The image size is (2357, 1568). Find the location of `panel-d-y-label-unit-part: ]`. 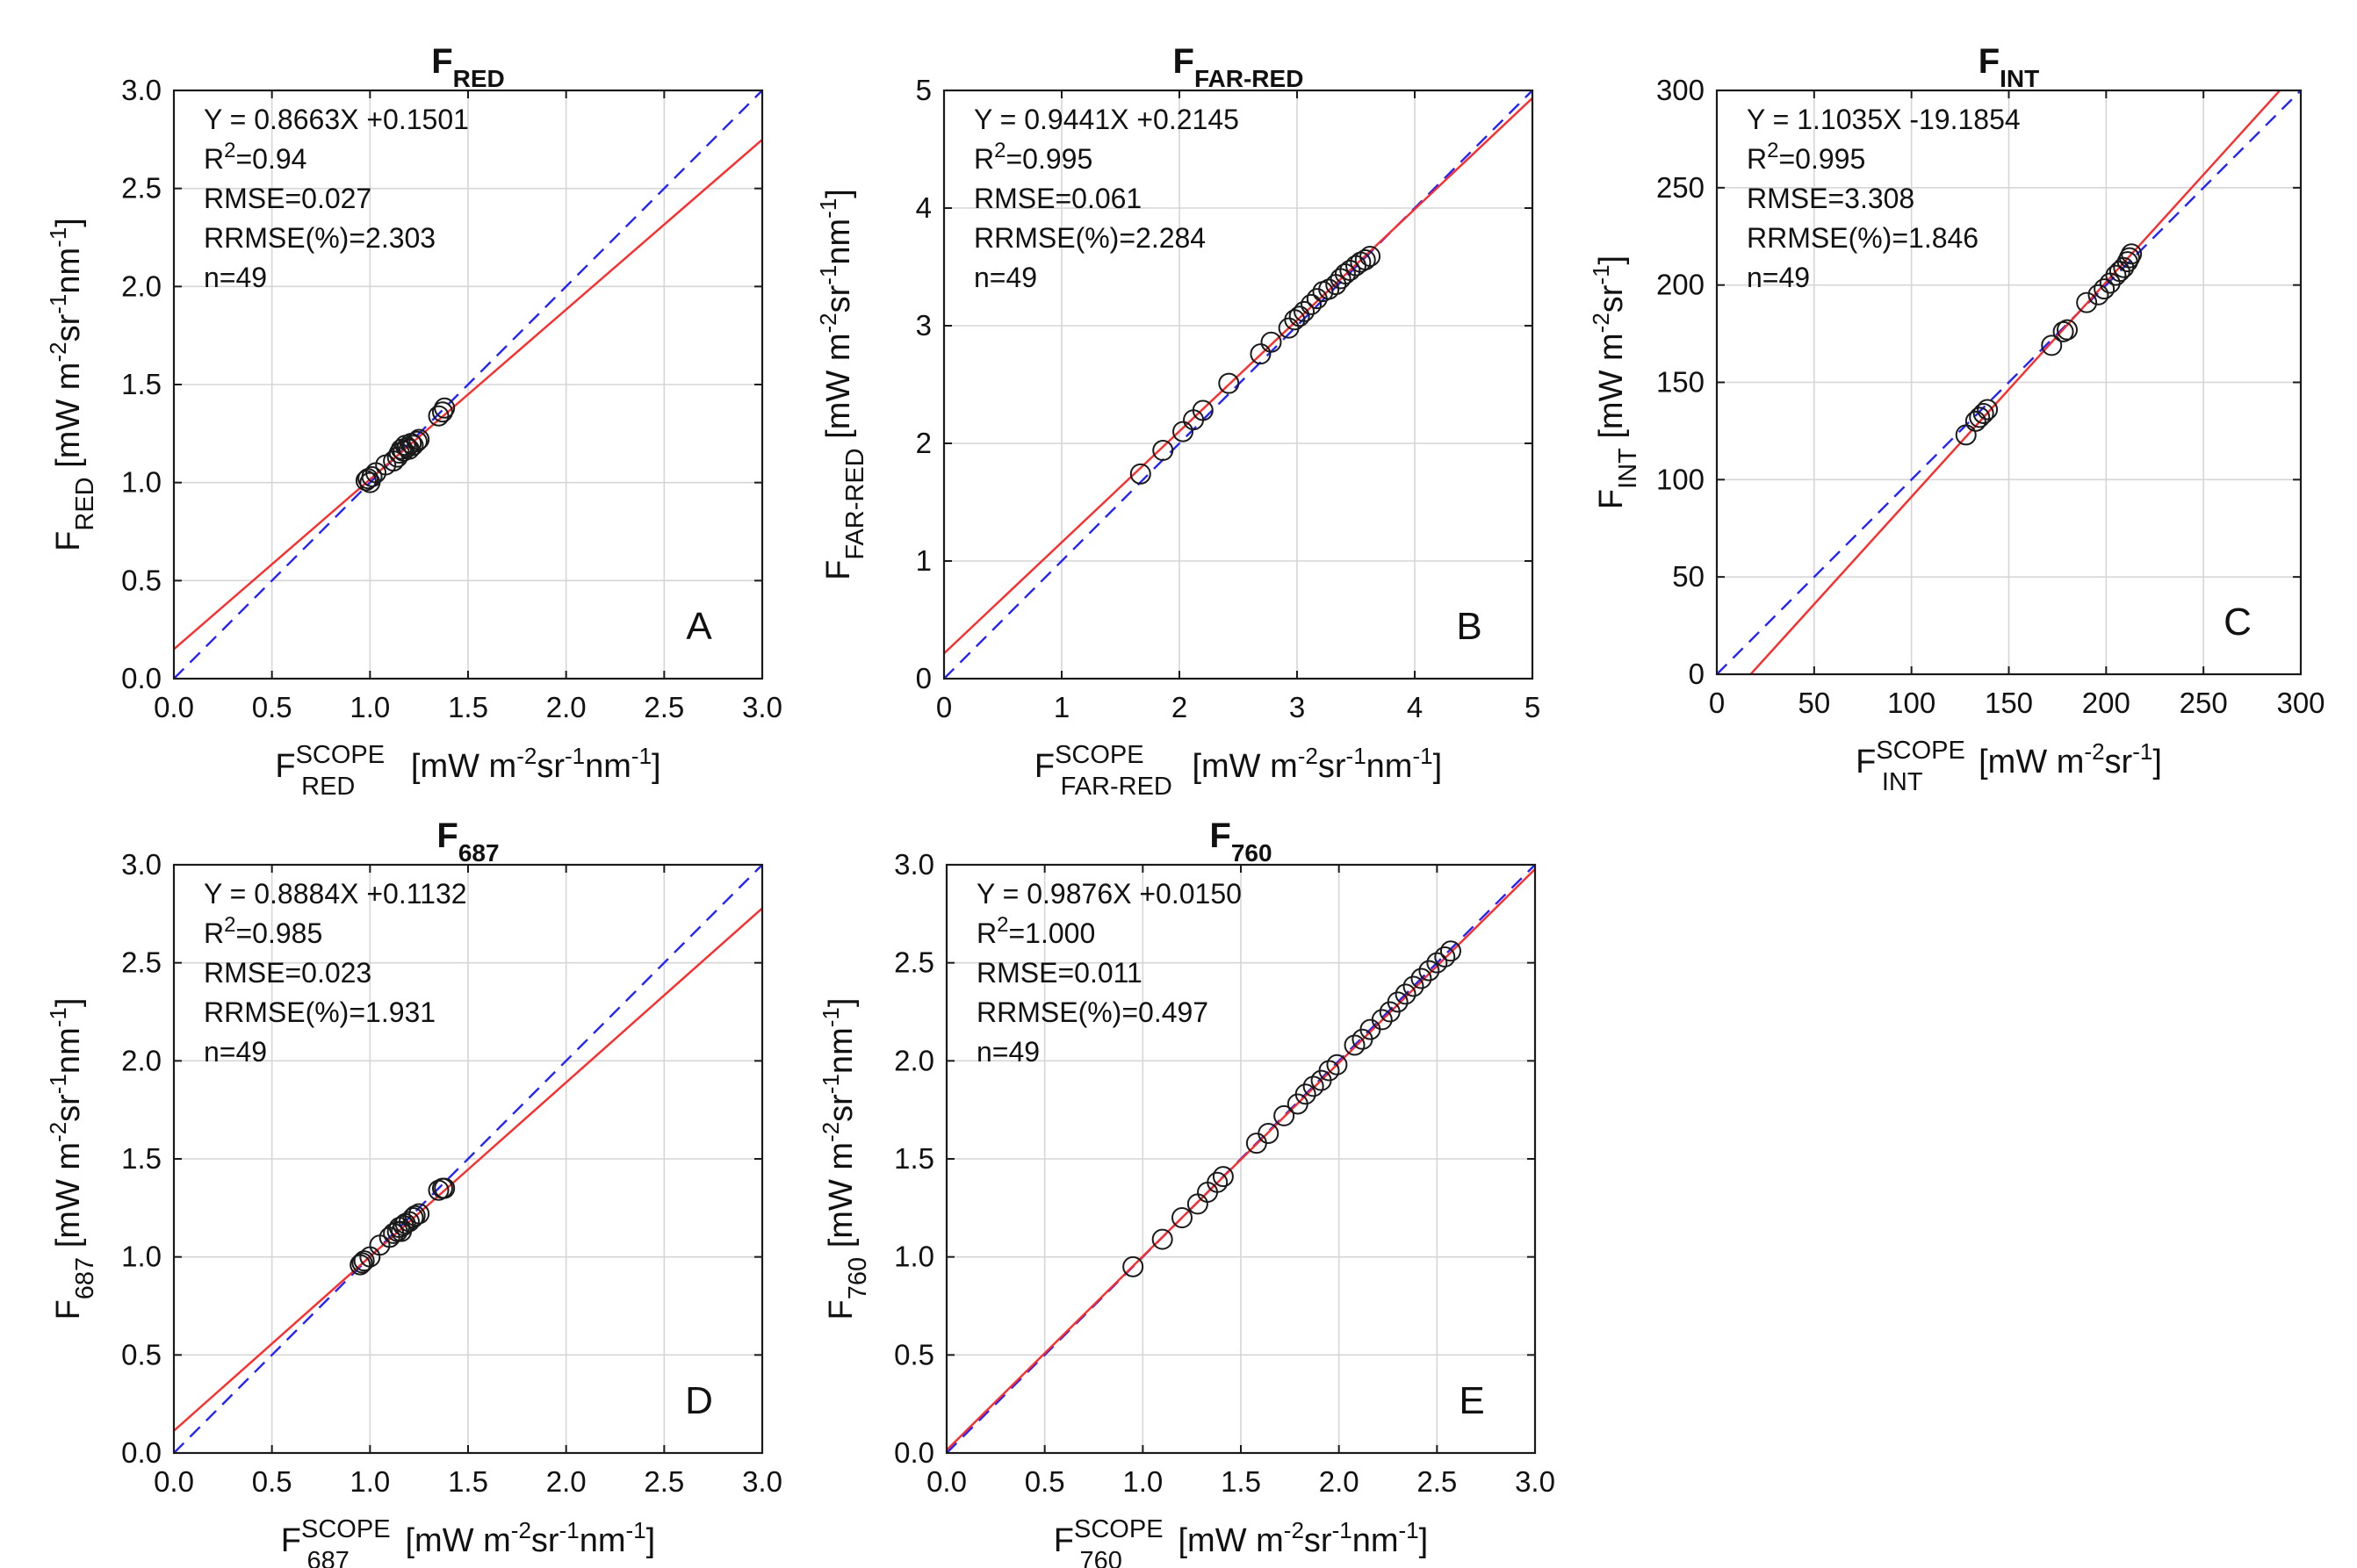

panel-d-y-label-unit-part: ] is located at coordinates (68, 1003).